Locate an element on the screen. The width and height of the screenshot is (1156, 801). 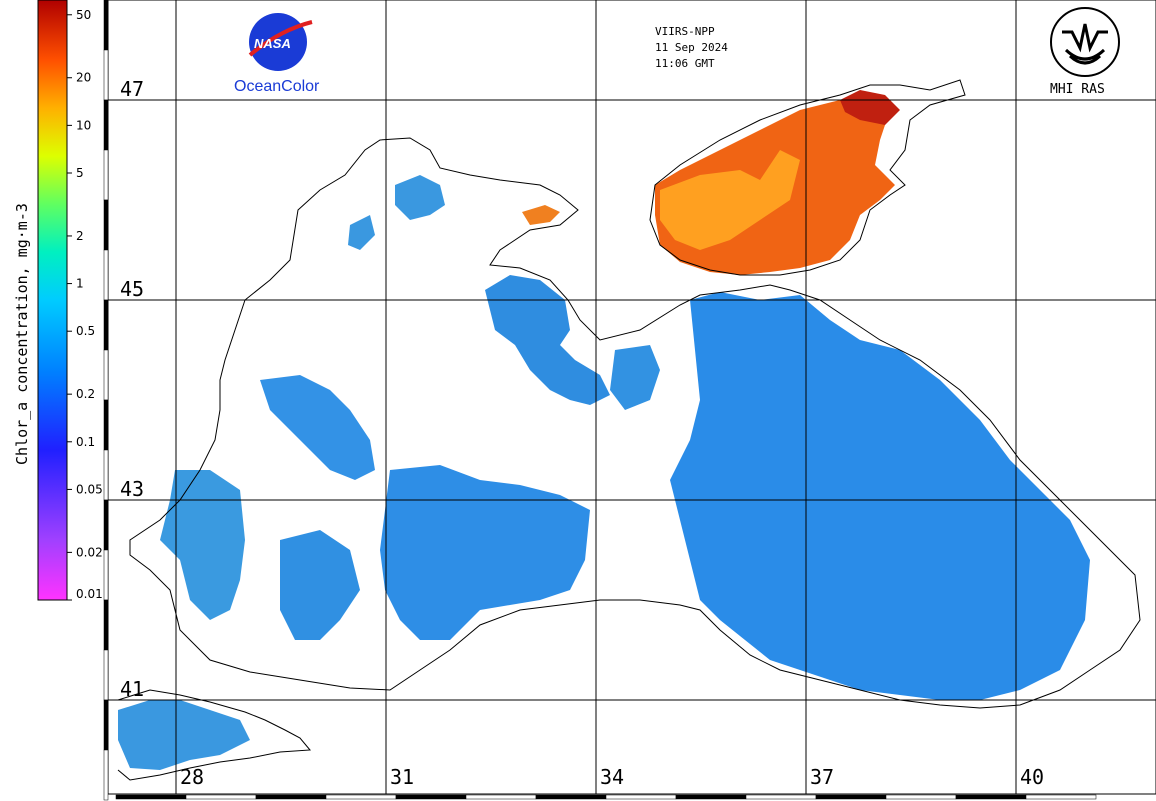
satellite-time: 11:06 GMT is located at coordinates (685, 63).